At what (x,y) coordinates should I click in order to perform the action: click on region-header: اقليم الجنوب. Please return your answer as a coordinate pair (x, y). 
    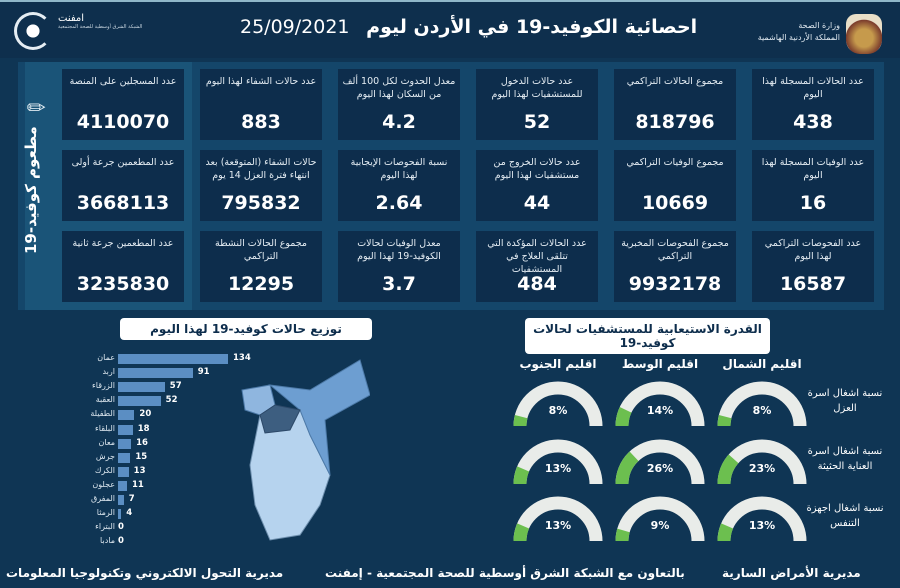
    Looking at the image, I should click on (558, 364).